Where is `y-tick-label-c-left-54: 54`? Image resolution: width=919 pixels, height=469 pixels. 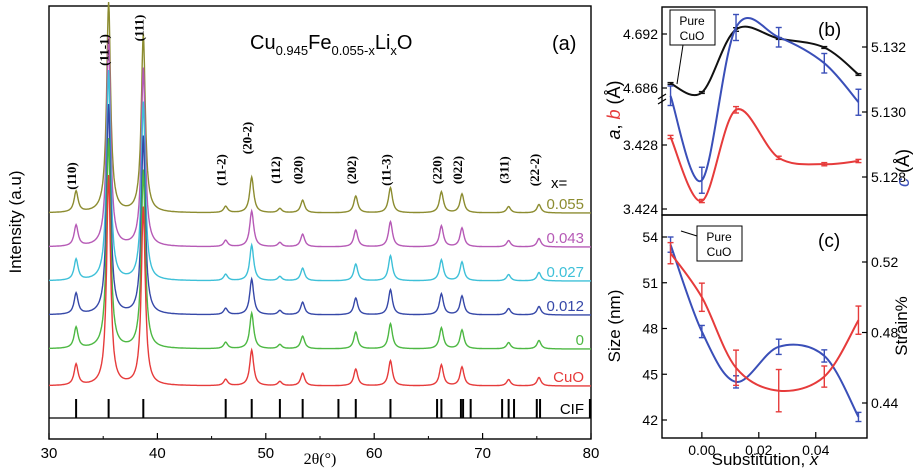 y-tick-label-c-left-54: 54 is located at coordinates (650, 237).